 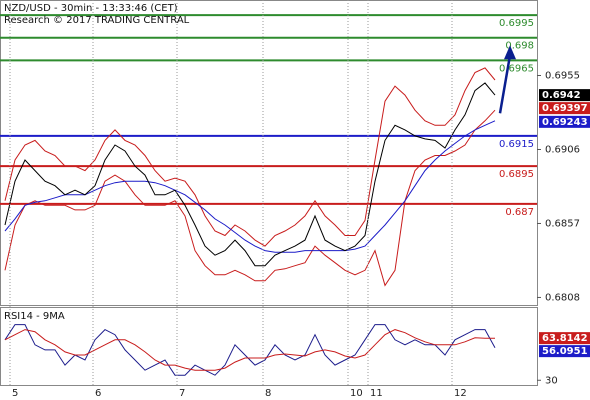 I want to click on price-label: 0.69397, so click(x=565, y=108).